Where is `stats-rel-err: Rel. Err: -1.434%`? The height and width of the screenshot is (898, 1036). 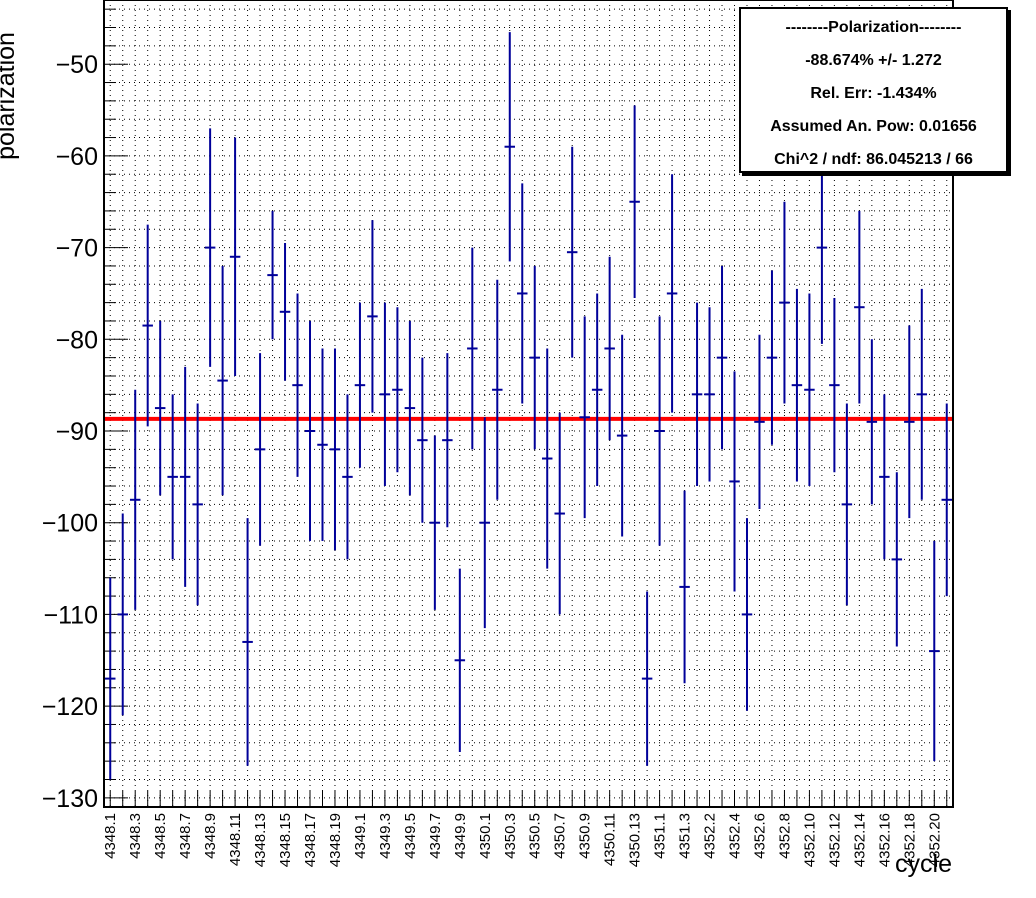
stats-rel-err: Rel. Err: -1.434% is located at coordinates (873, 93).